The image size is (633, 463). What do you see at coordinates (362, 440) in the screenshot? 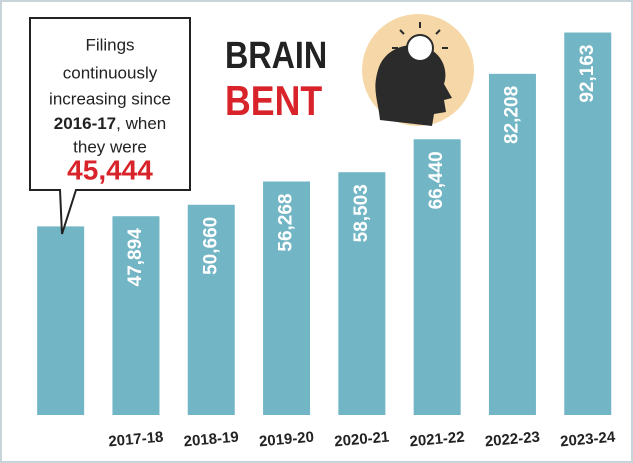
I see `x-tick-label: 2020-21` at bounding box center [362, 440].